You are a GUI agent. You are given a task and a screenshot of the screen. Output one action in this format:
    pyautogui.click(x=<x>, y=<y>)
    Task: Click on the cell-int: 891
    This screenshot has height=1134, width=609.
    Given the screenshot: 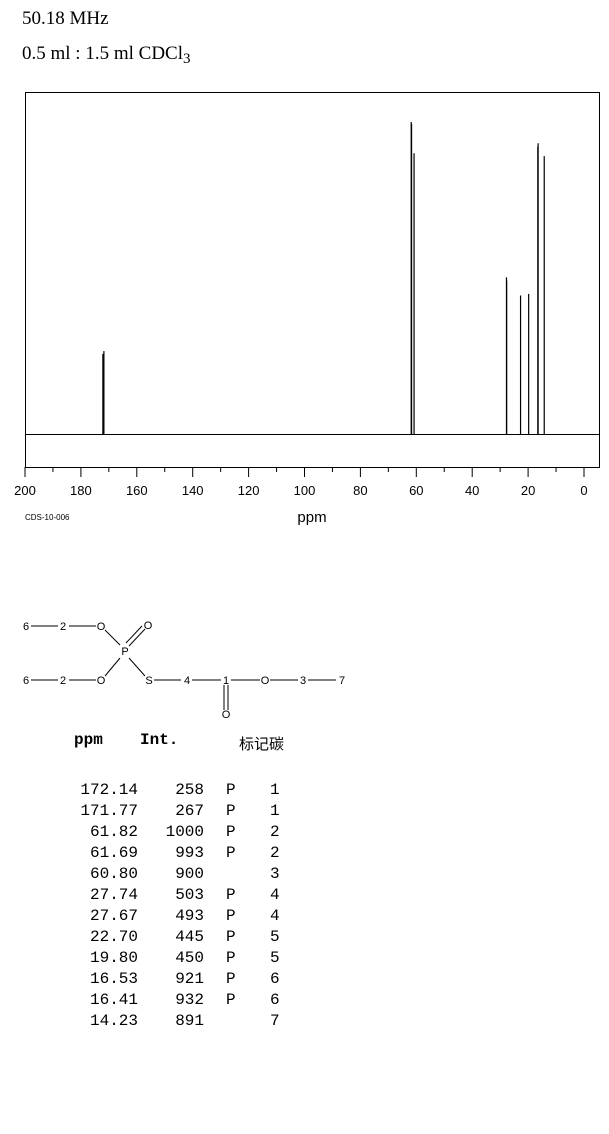 What is the action you would take?
    pyautogui.click(x=189, y=1021)
    